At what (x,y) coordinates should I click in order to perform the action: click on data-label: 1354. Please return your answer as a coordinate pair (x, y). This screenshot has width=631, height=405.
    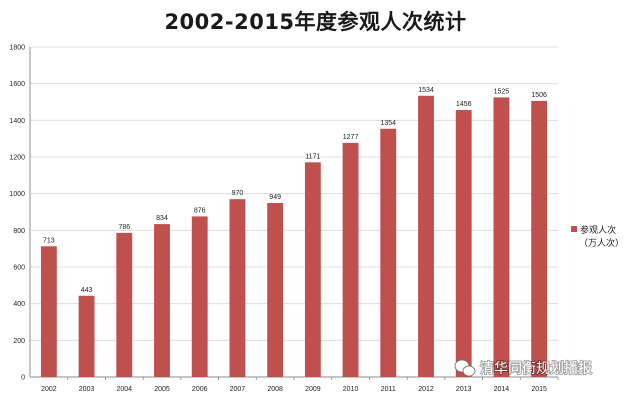
    Looking at the image, I should click on (388, 123).